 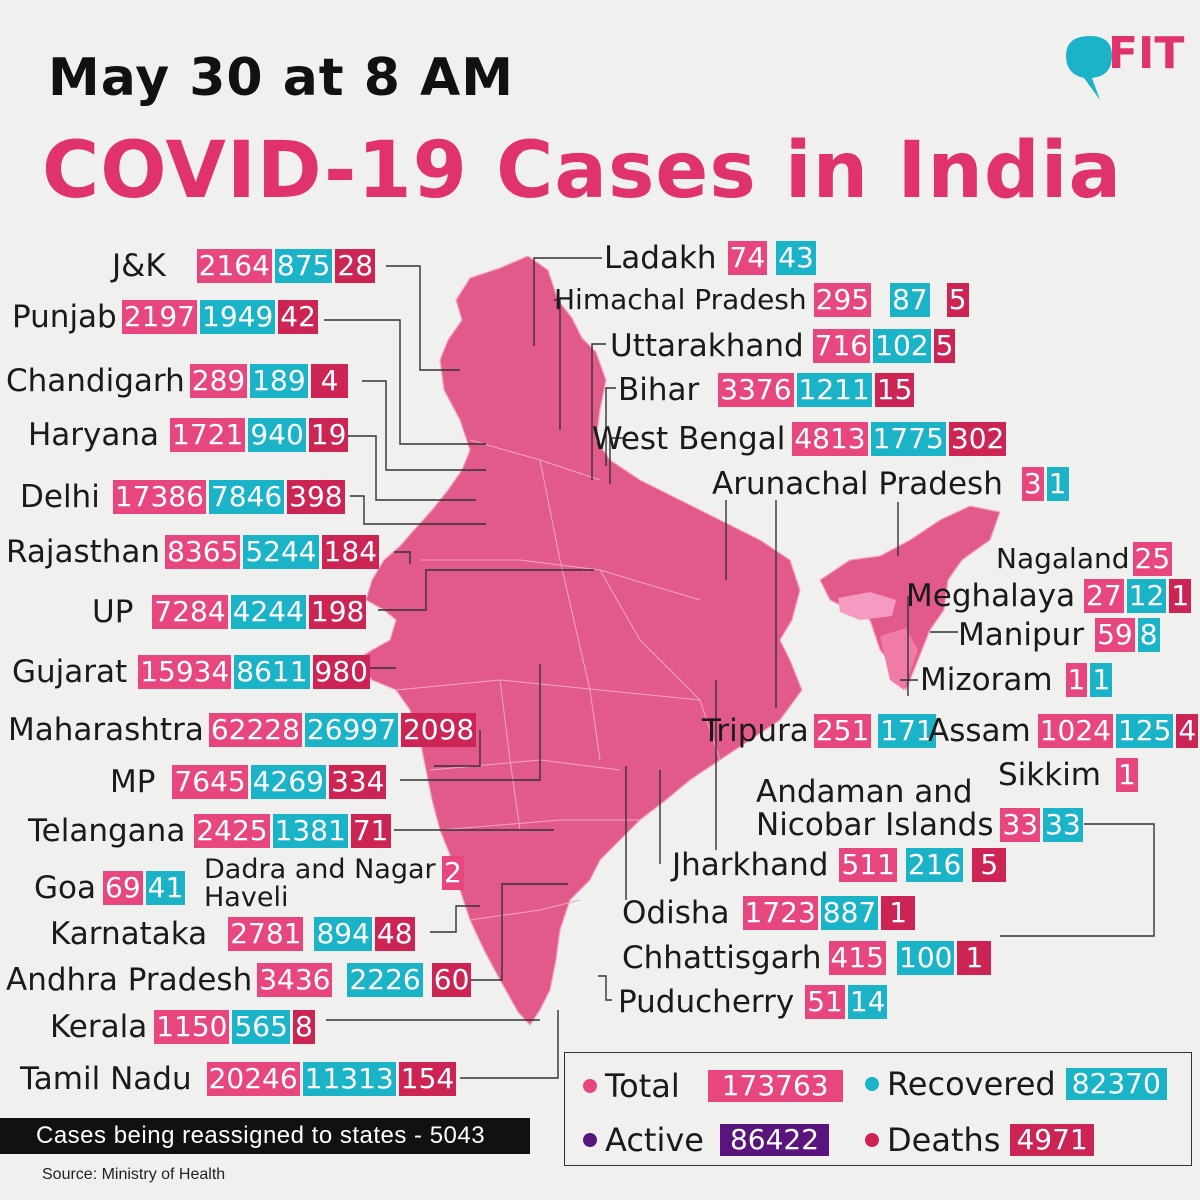 What do you see at coordinates (689, 438) in the screenshot?
I see `state-name: West Bengal` at bounding box center [689, 438].